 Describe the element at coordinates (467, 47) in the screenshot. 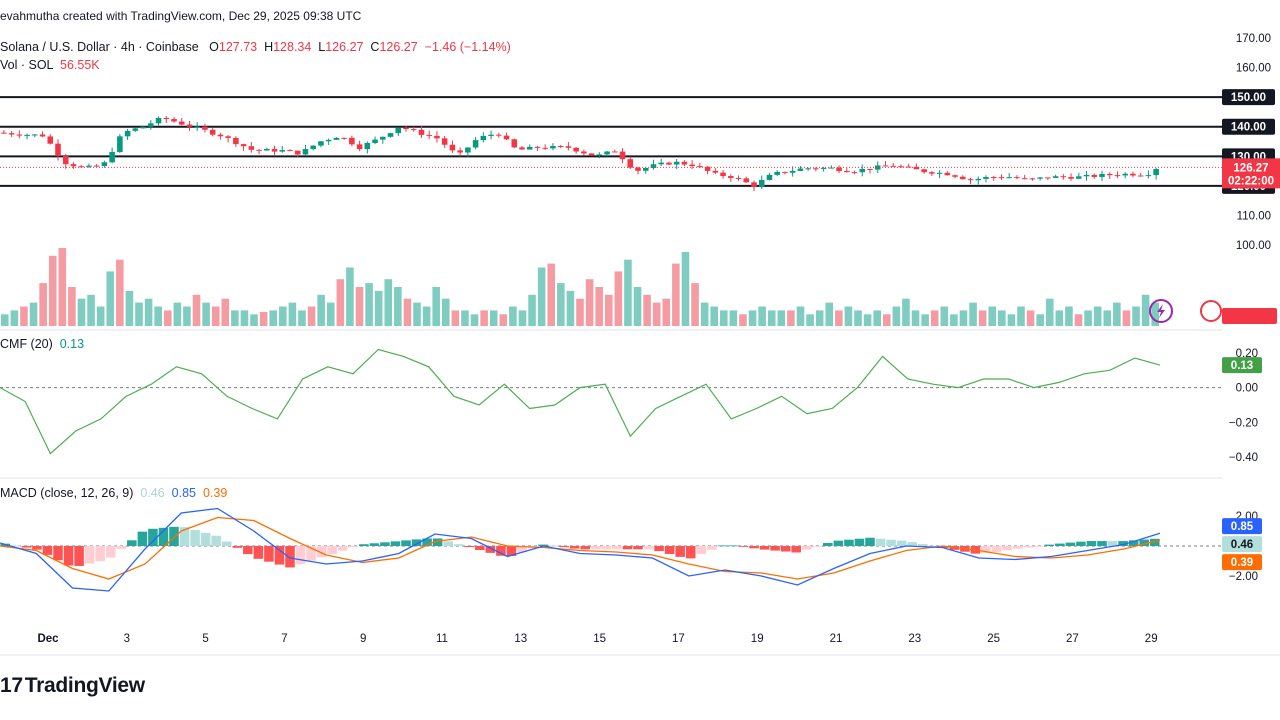

I see `change-value: −1.46 (−1.14%)` at that location.